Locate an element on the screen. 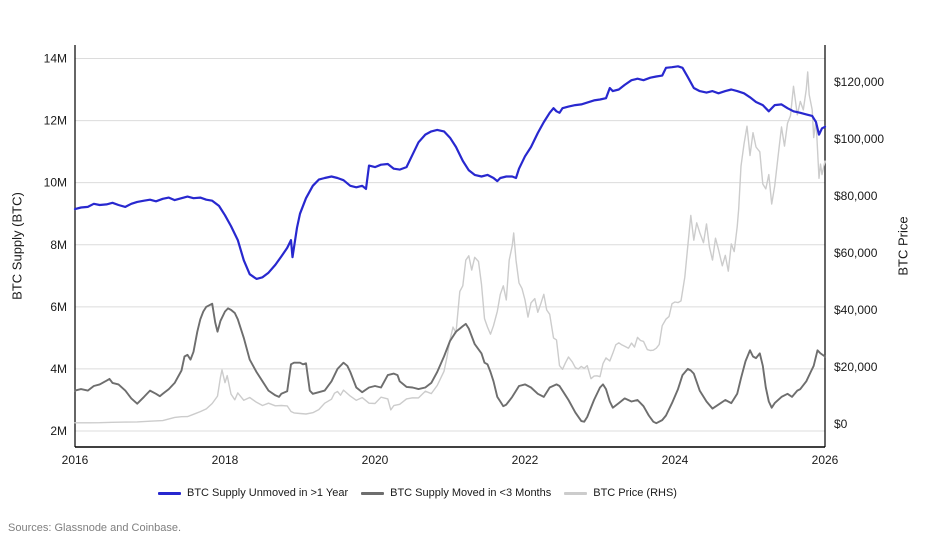 This screenshot has width=939, height=554. left-tick-label: 10M is located at coordinates (55, 183).